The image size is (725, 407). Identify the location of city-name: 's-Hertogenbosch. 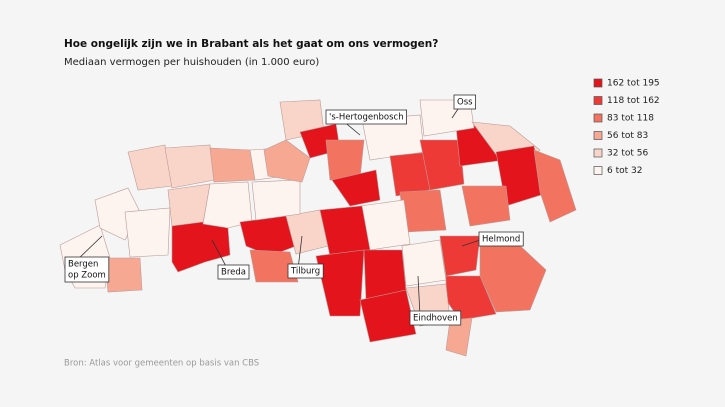
(366, 118).